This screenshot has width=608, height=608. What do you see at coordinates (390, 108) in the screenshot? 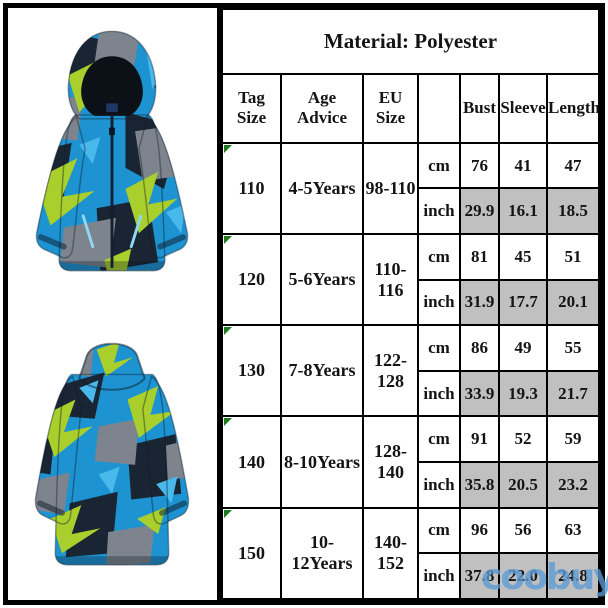
I see `col-header-eu-size: EU Size` at bounding box center [390, 108].